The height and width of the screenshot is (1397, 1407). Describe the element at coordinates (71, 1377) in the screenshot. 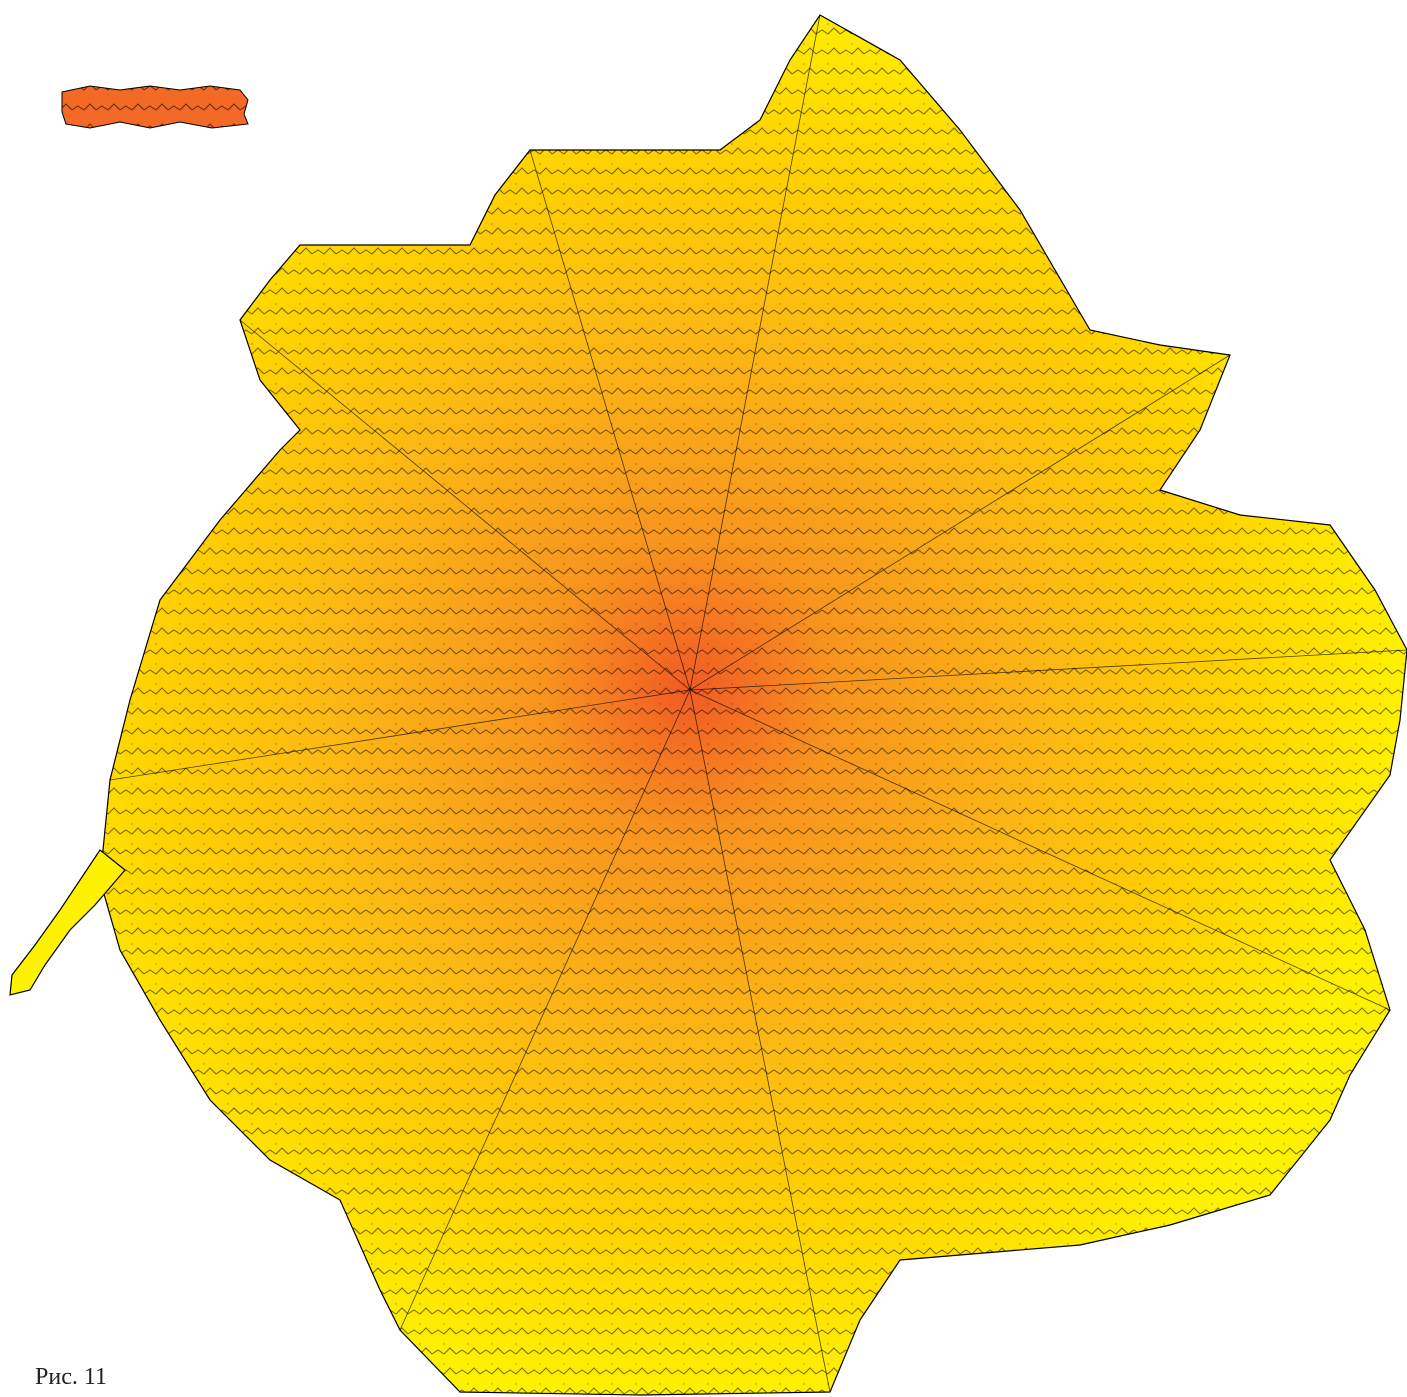

I see `caption: Рис. 11` at that location.